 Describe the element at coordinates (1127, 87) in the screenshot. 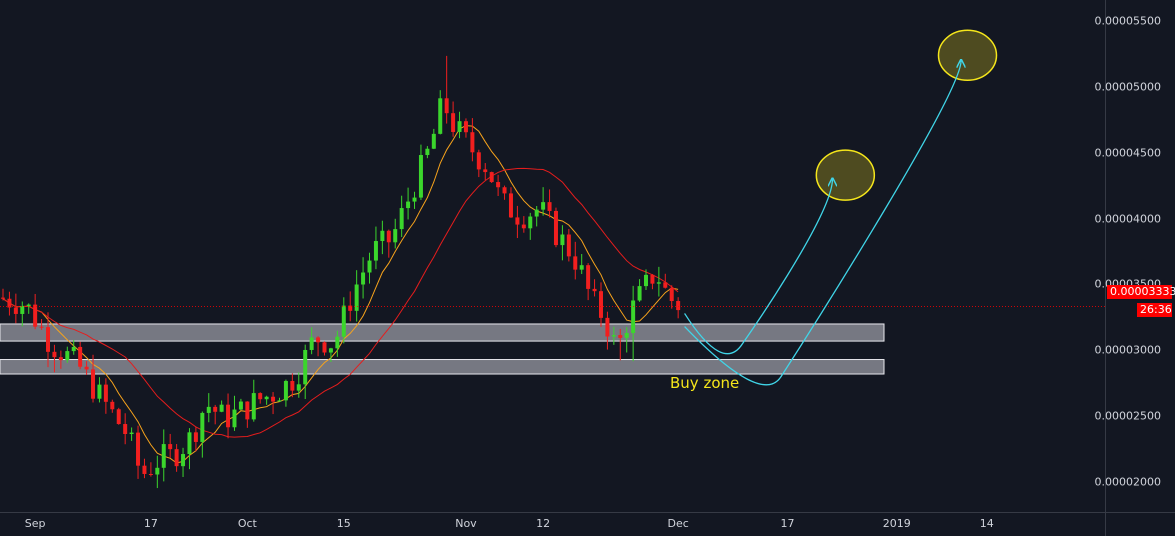

I see `price-tick-label: 0.00005000` at that location.